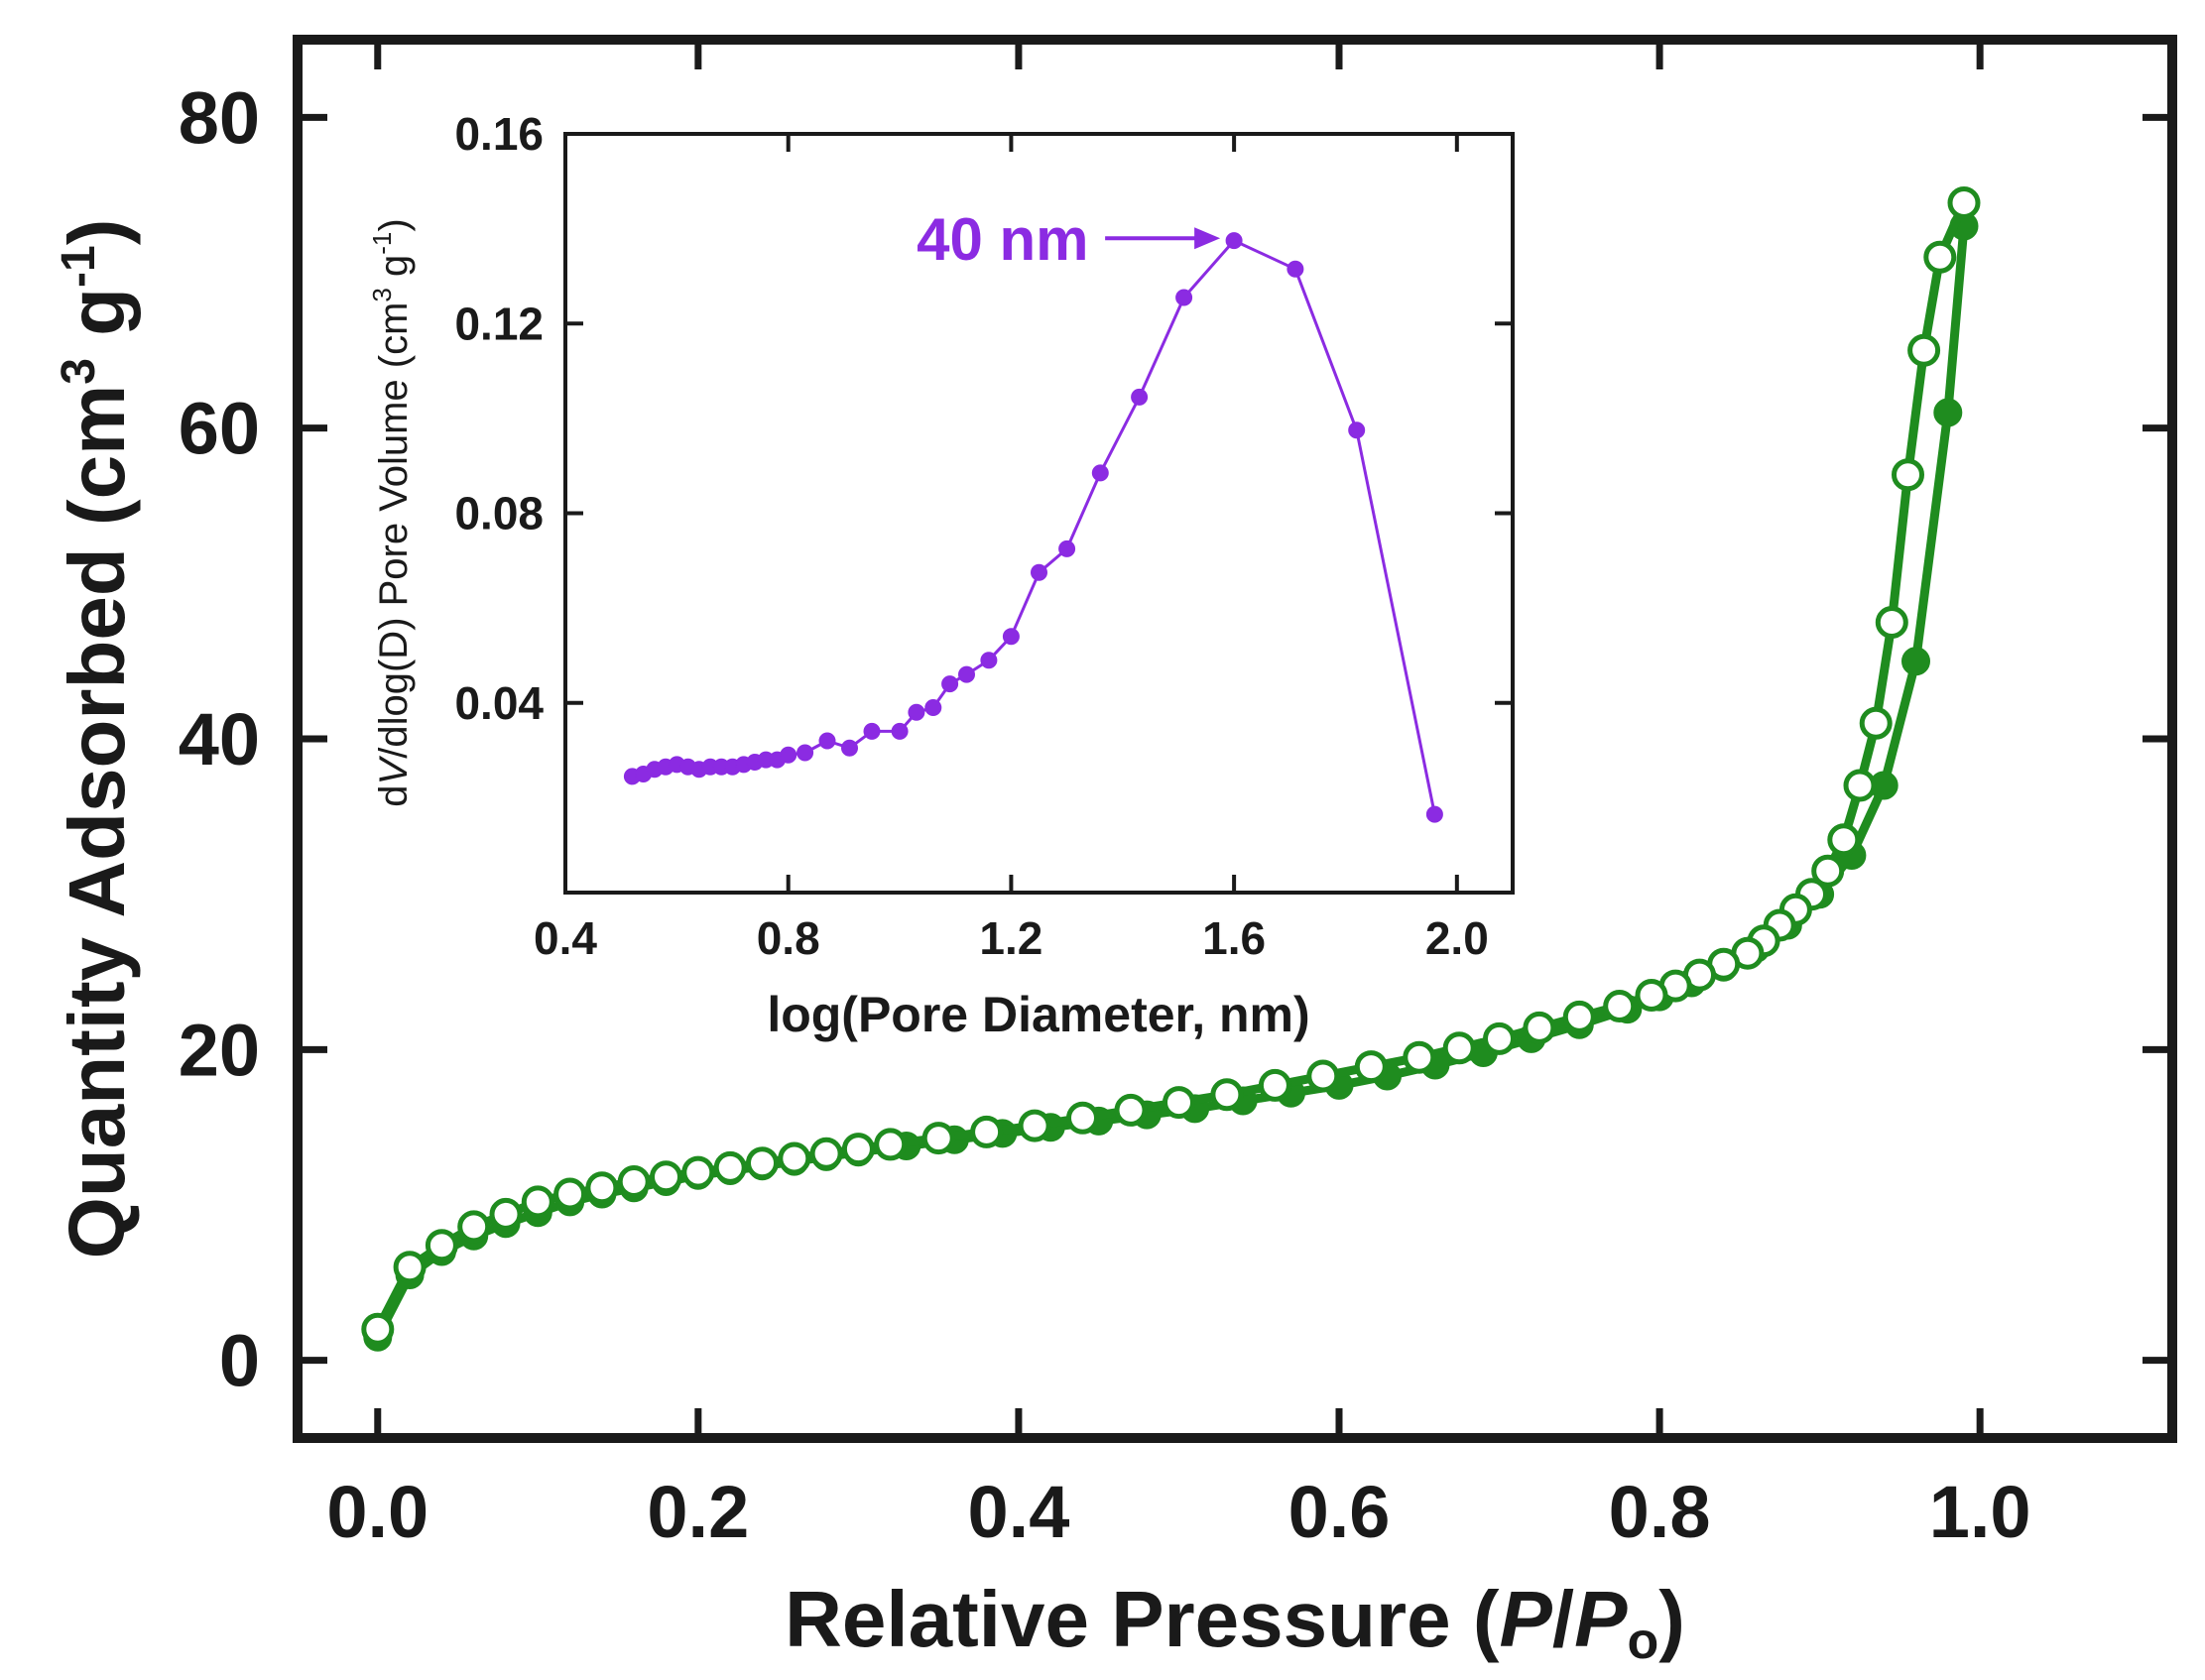 This screenshot has height=1680, width=2205. I want to click on inset-x-axis-title: log(Pore Diameter, nm), so click(1038, 1014).